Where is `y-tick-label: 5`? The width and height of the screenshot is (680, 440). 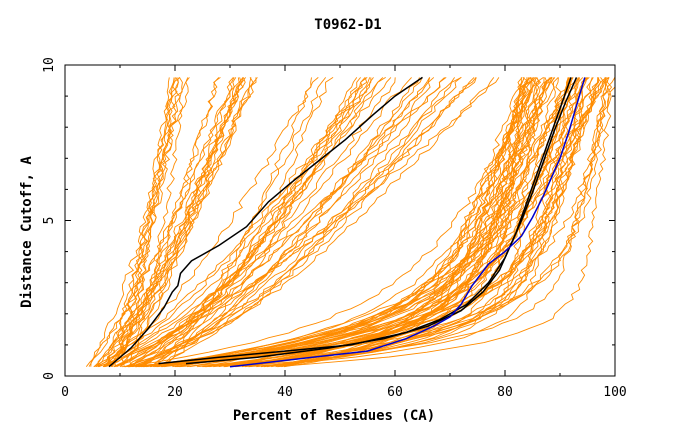 y-tick-label: 5 is located at coordinates (49, 221).